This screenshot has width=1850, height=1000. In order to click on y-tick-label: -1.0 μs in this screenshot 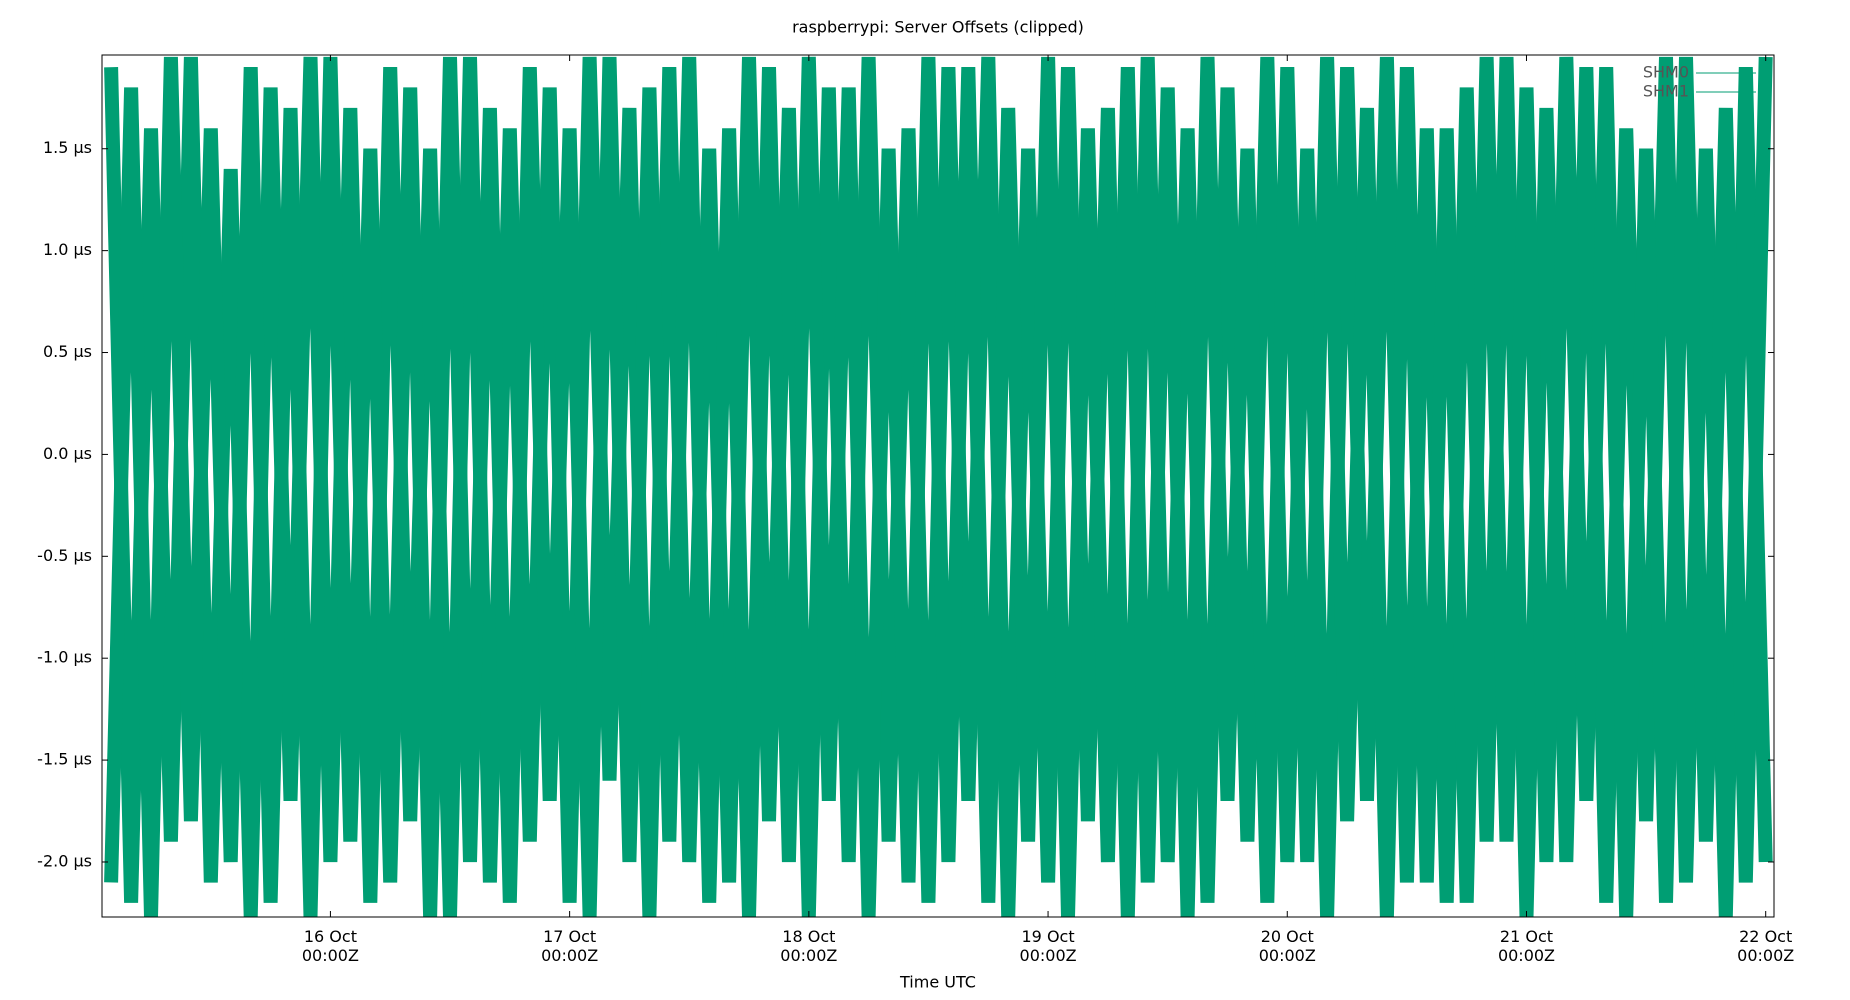, I will do `click(64, 657)`.